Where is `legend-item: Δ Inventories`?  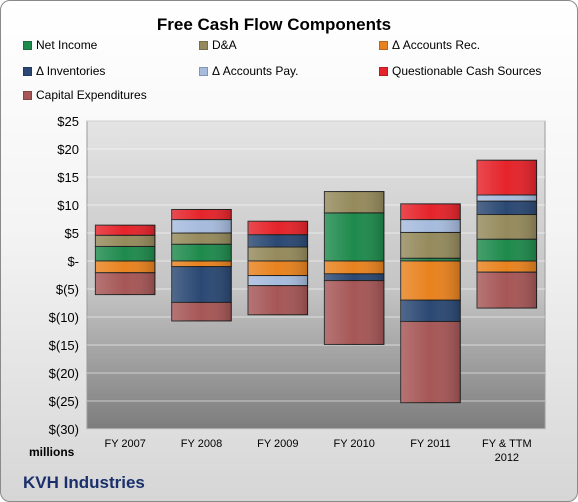 legend-item: Δ Inventories is located at coordinates (64, 71).